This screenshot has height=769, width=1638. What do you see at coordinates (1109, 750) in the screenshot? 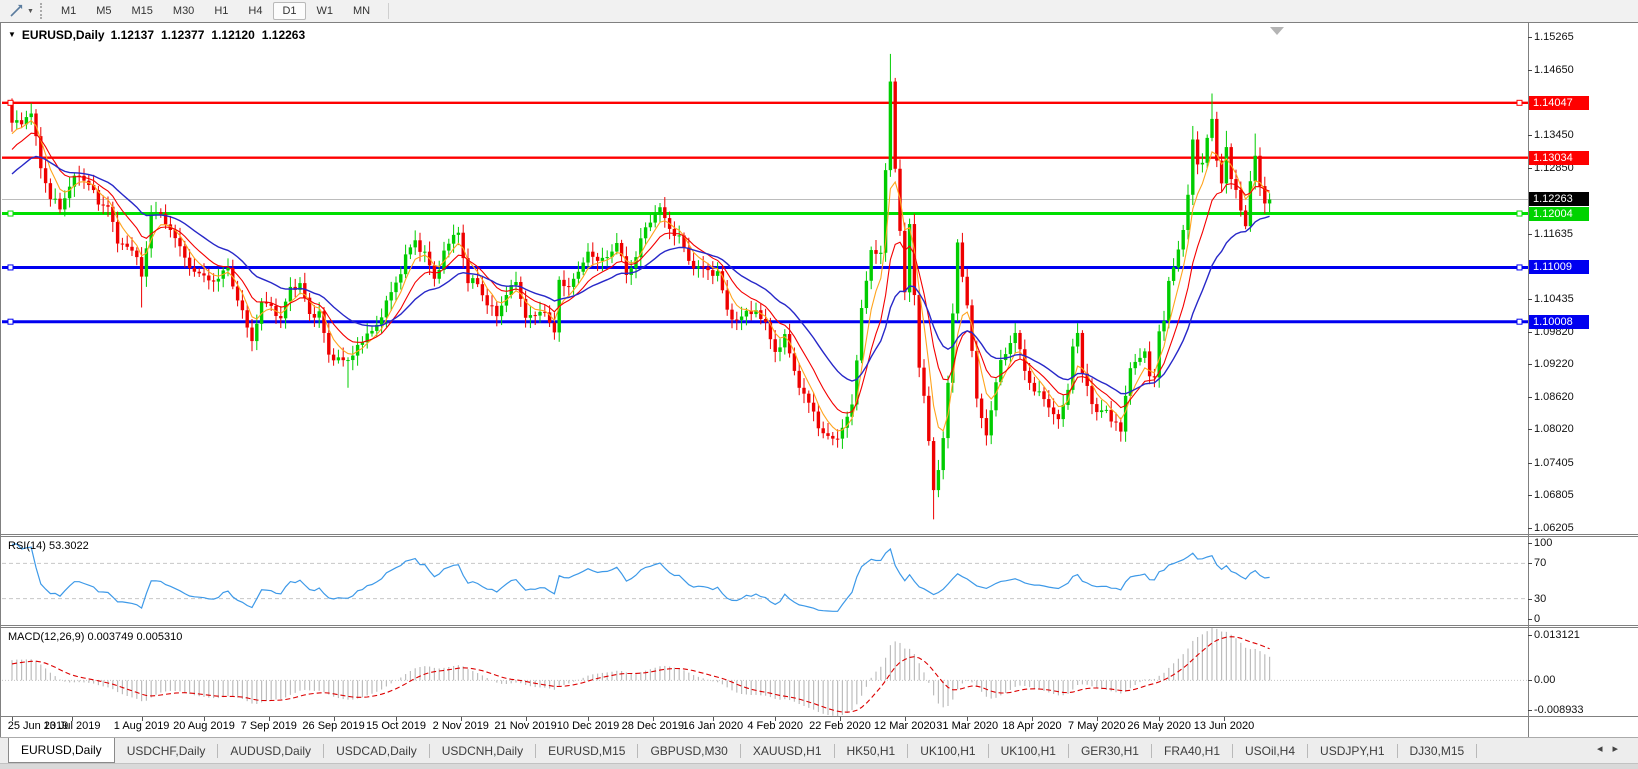
I see `chart-tab: GER30,H1` at bounding box center [1109, 750].